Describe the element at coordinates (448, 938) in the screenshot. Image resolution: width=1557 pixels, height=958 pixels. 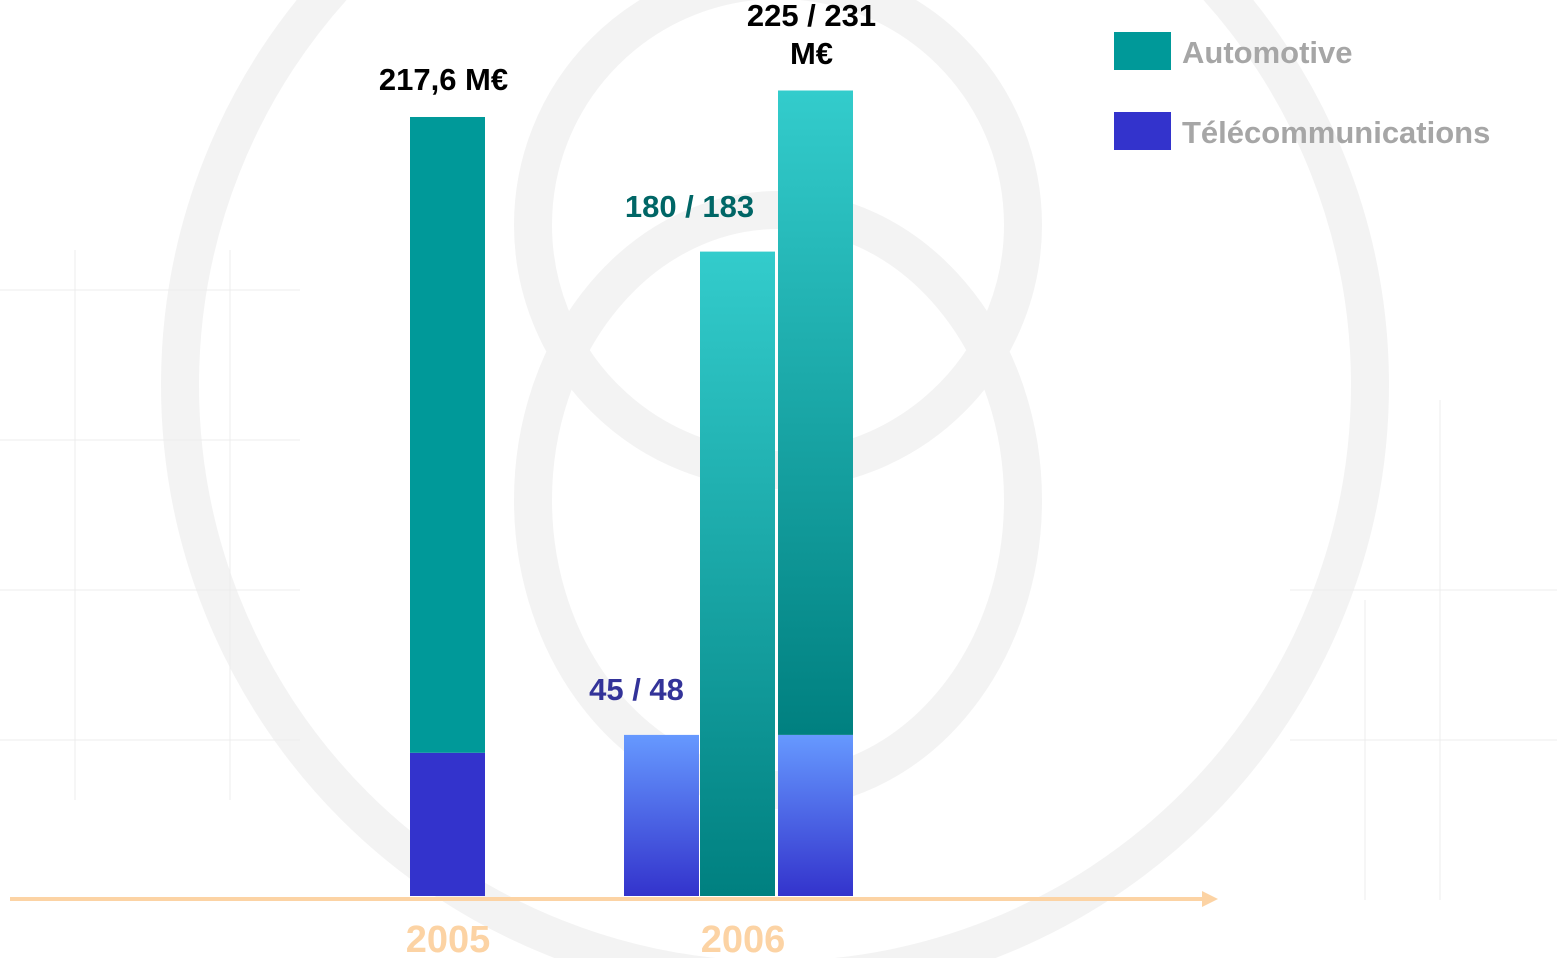
I see `x-tick-label: 2005` at that location.